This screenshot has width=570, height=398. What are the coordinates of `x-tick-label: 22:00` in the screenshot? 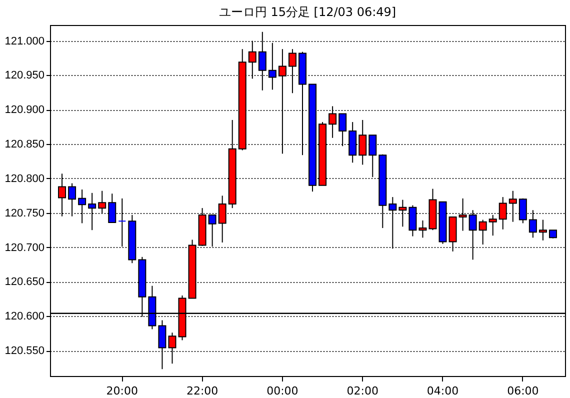 It's located at (202, 391).